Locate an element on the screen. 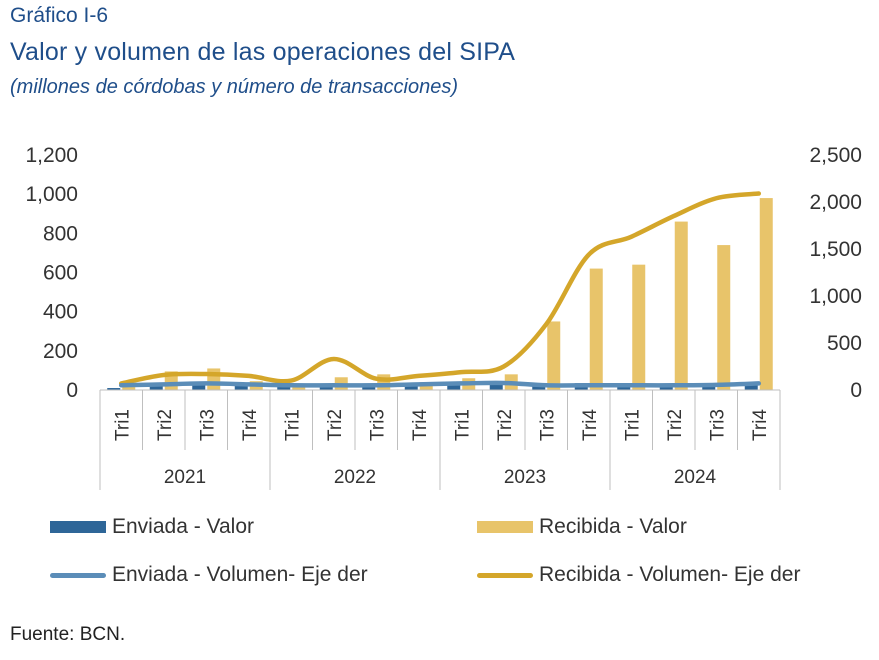  x-tick-label-year: 2021 is located at coordinates (185, 477).